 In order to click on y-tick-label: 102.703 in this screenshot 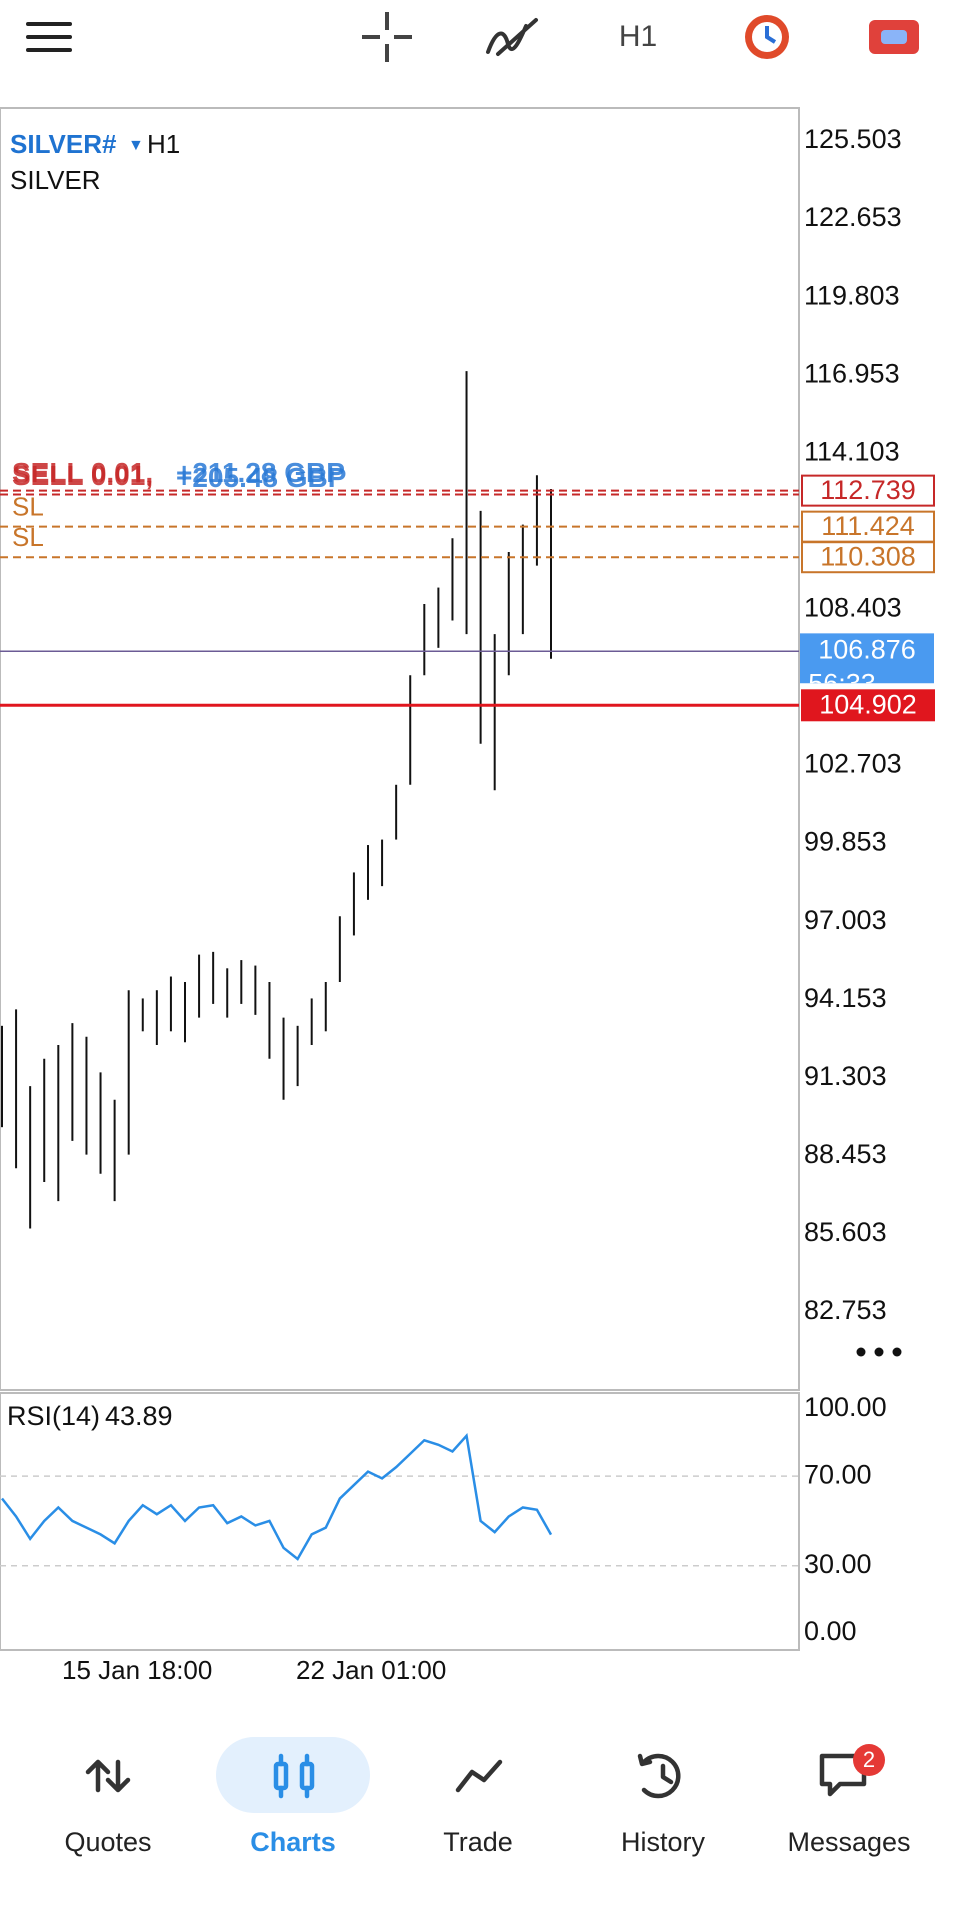, I will do `click(853, 764)`.